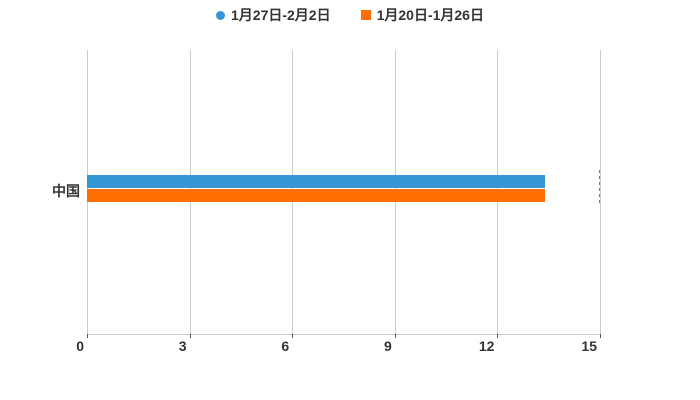 This screenshot has height=400, width=700. What do you see at coordinates (486, 346) in the screenshot?
I see `x-tick-label: 12` at bounding box center [486, 346].